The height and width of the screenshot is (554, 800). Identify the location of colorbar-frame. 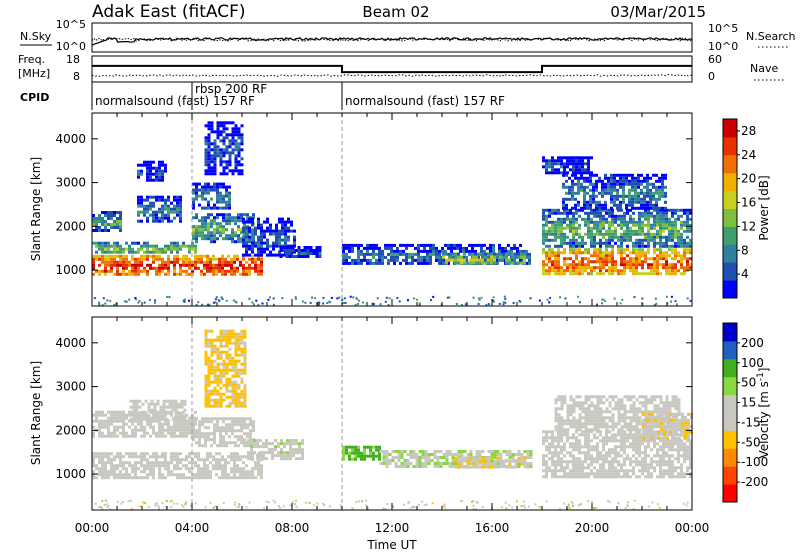
(730, 208).